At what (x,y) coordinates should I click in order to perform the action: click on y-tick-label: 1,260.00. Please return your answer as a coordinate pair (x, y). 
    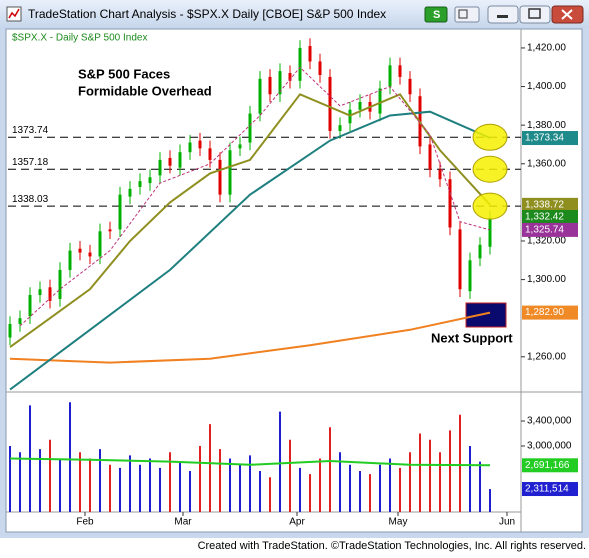
    Looking at the image, I should click on (546, 356).